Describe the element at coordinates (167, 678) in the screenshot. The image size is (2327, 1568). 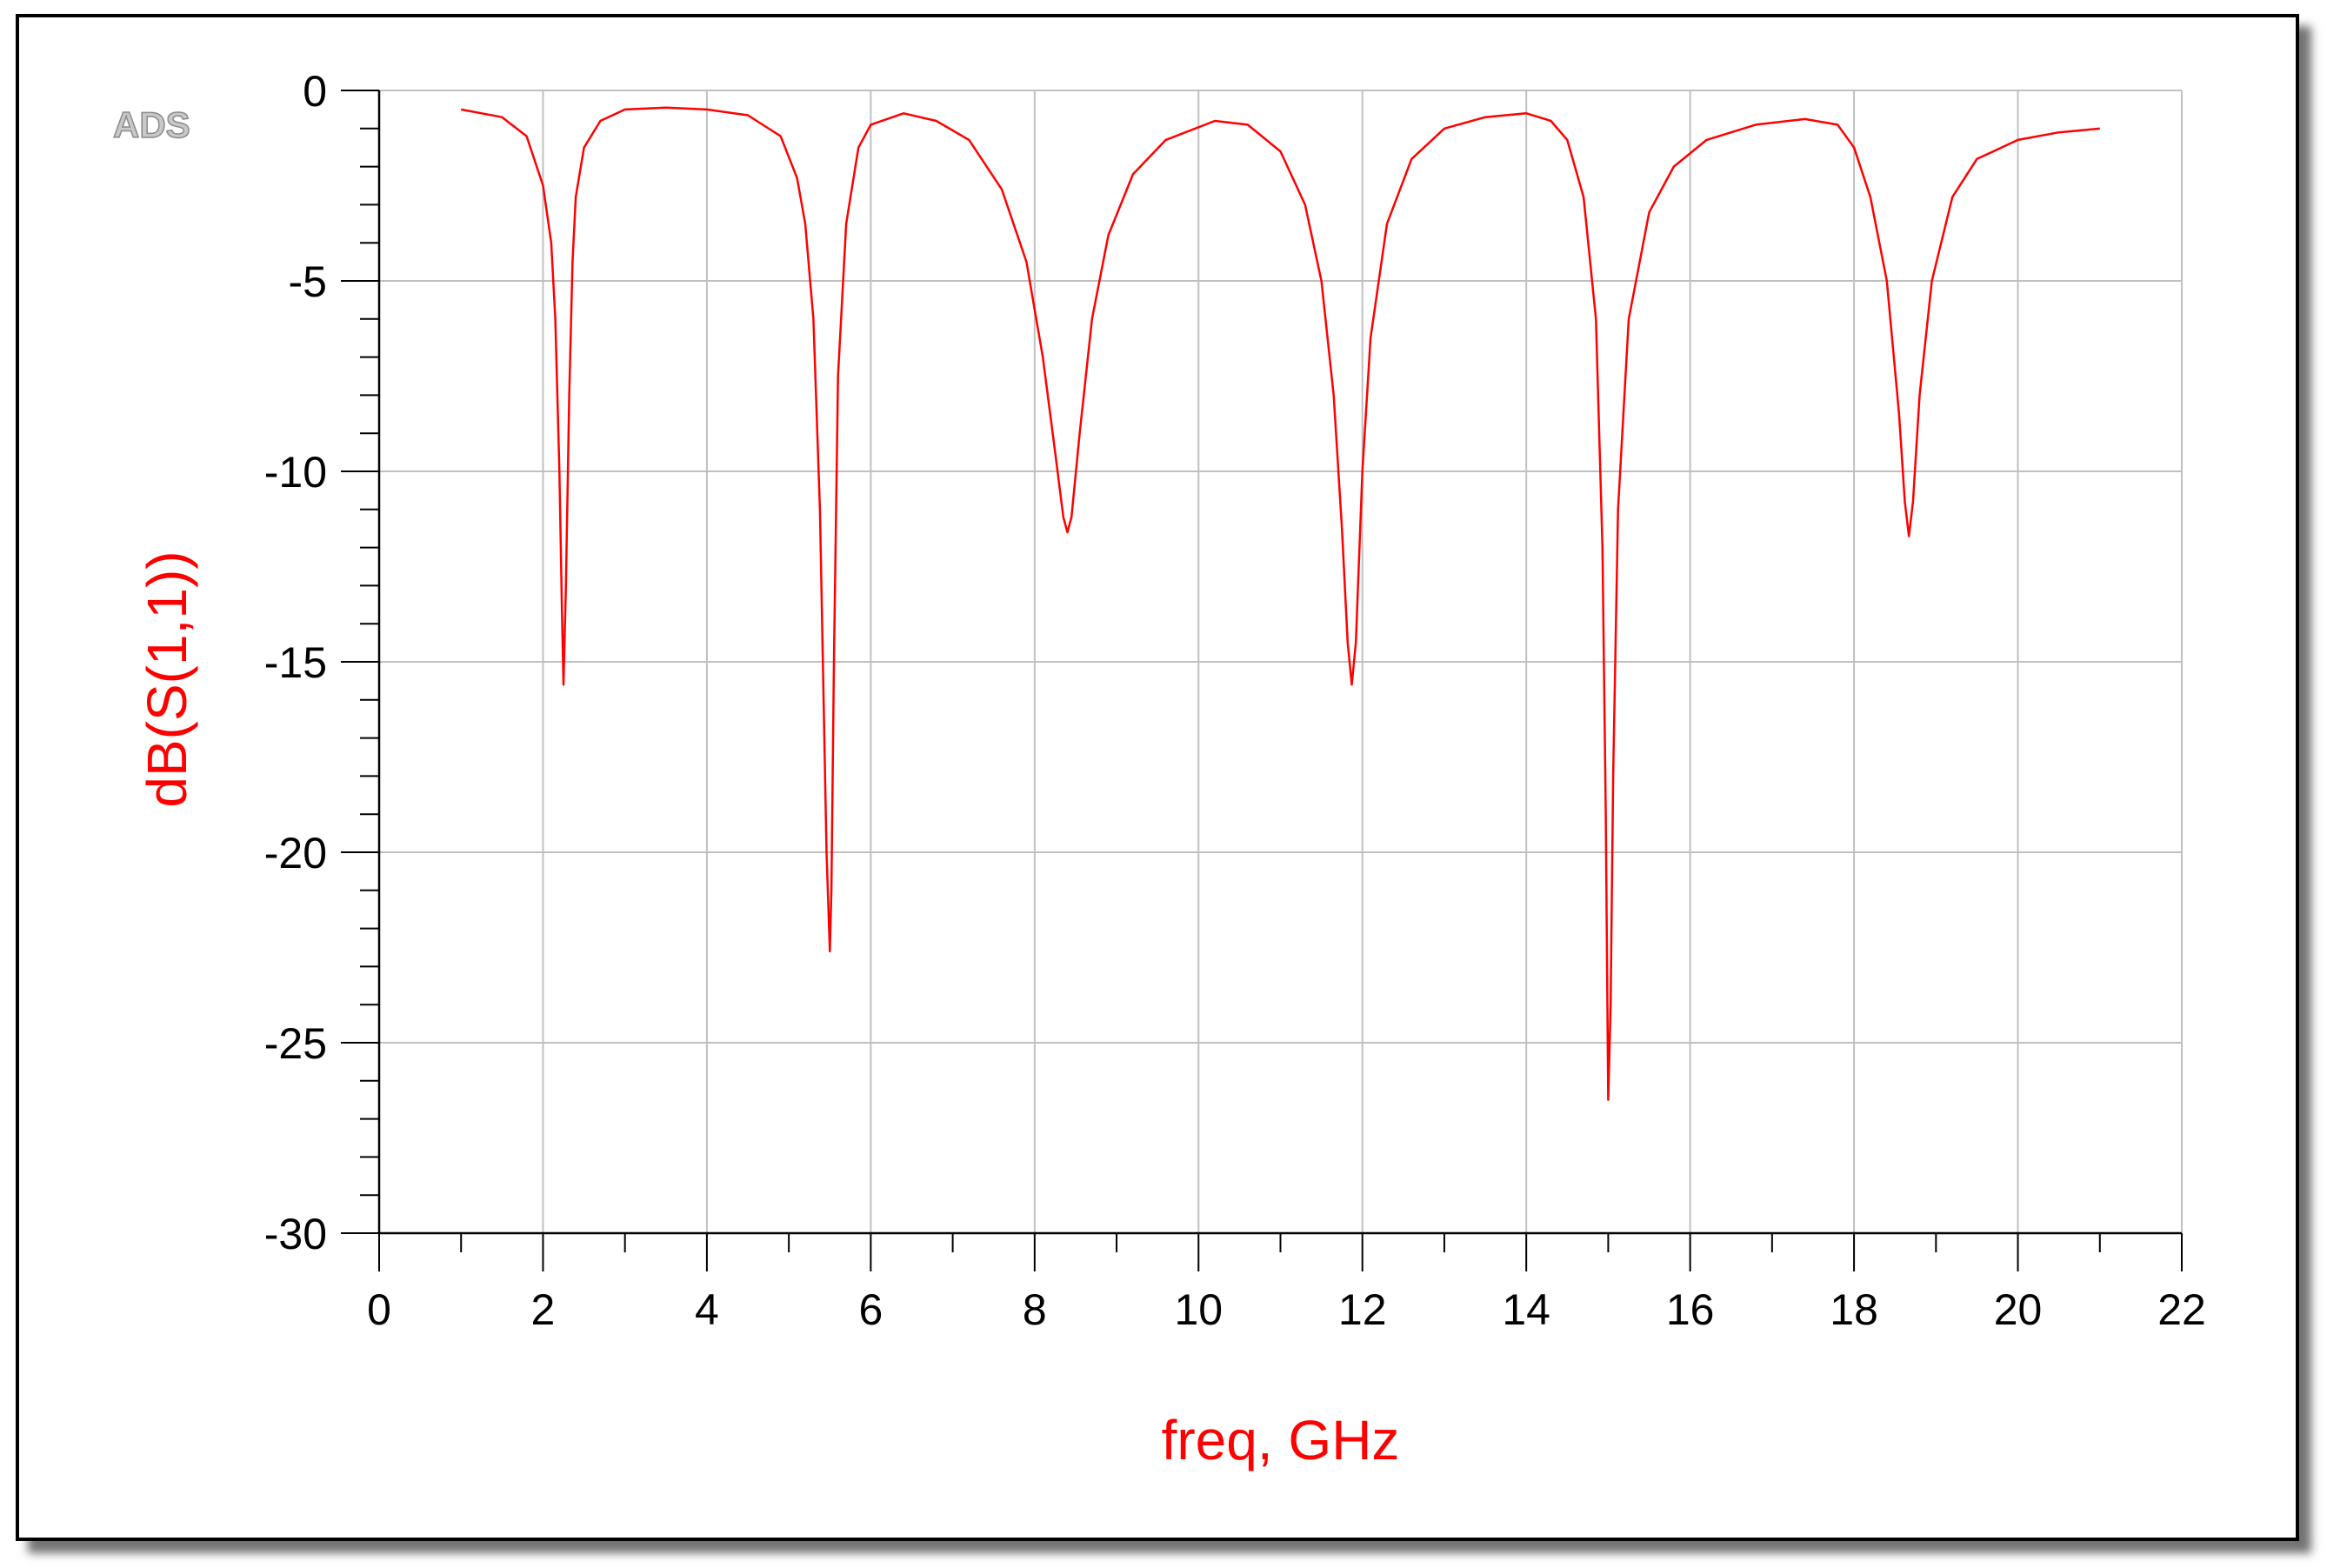
I see `y-axis-label: dB(S(1,1))` at that location.